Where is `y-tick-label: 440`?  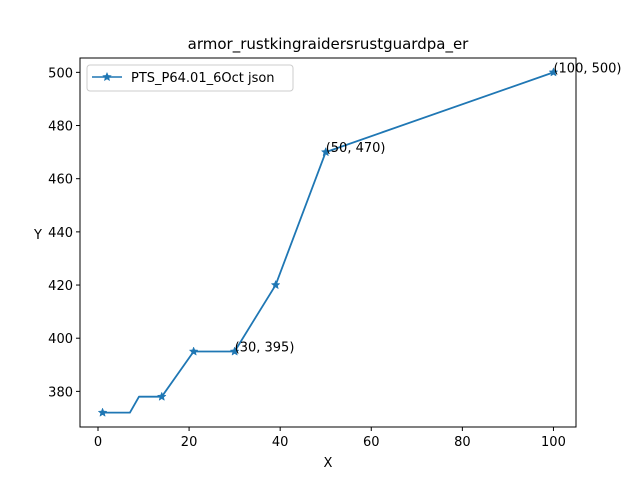 y-tick-label: 440 is located at coordinates (60, 233).